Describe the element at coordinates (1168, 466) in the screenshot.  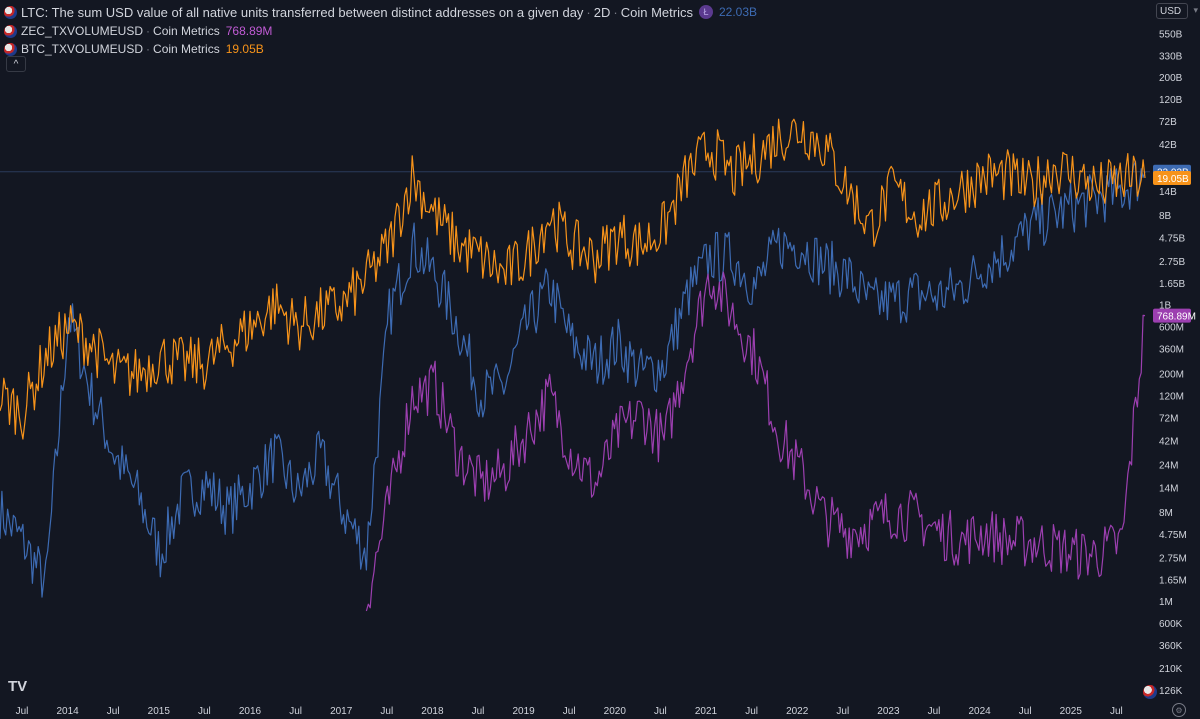
I see `y-tick-label: 24M` at that location.